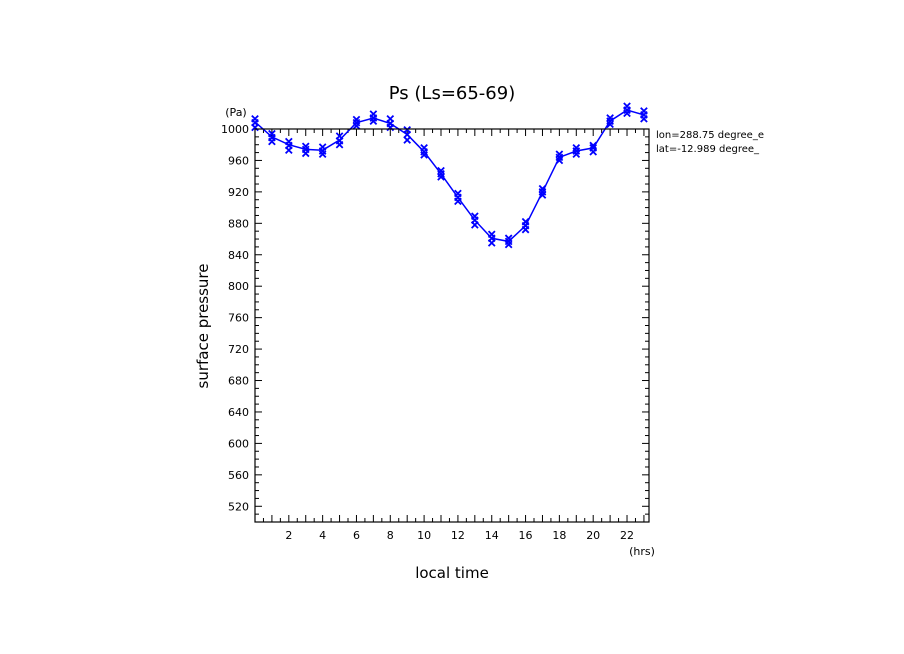 This screenshot has height=654, width=904. I want to click on y-tick-label: 720, so click(238, 349).